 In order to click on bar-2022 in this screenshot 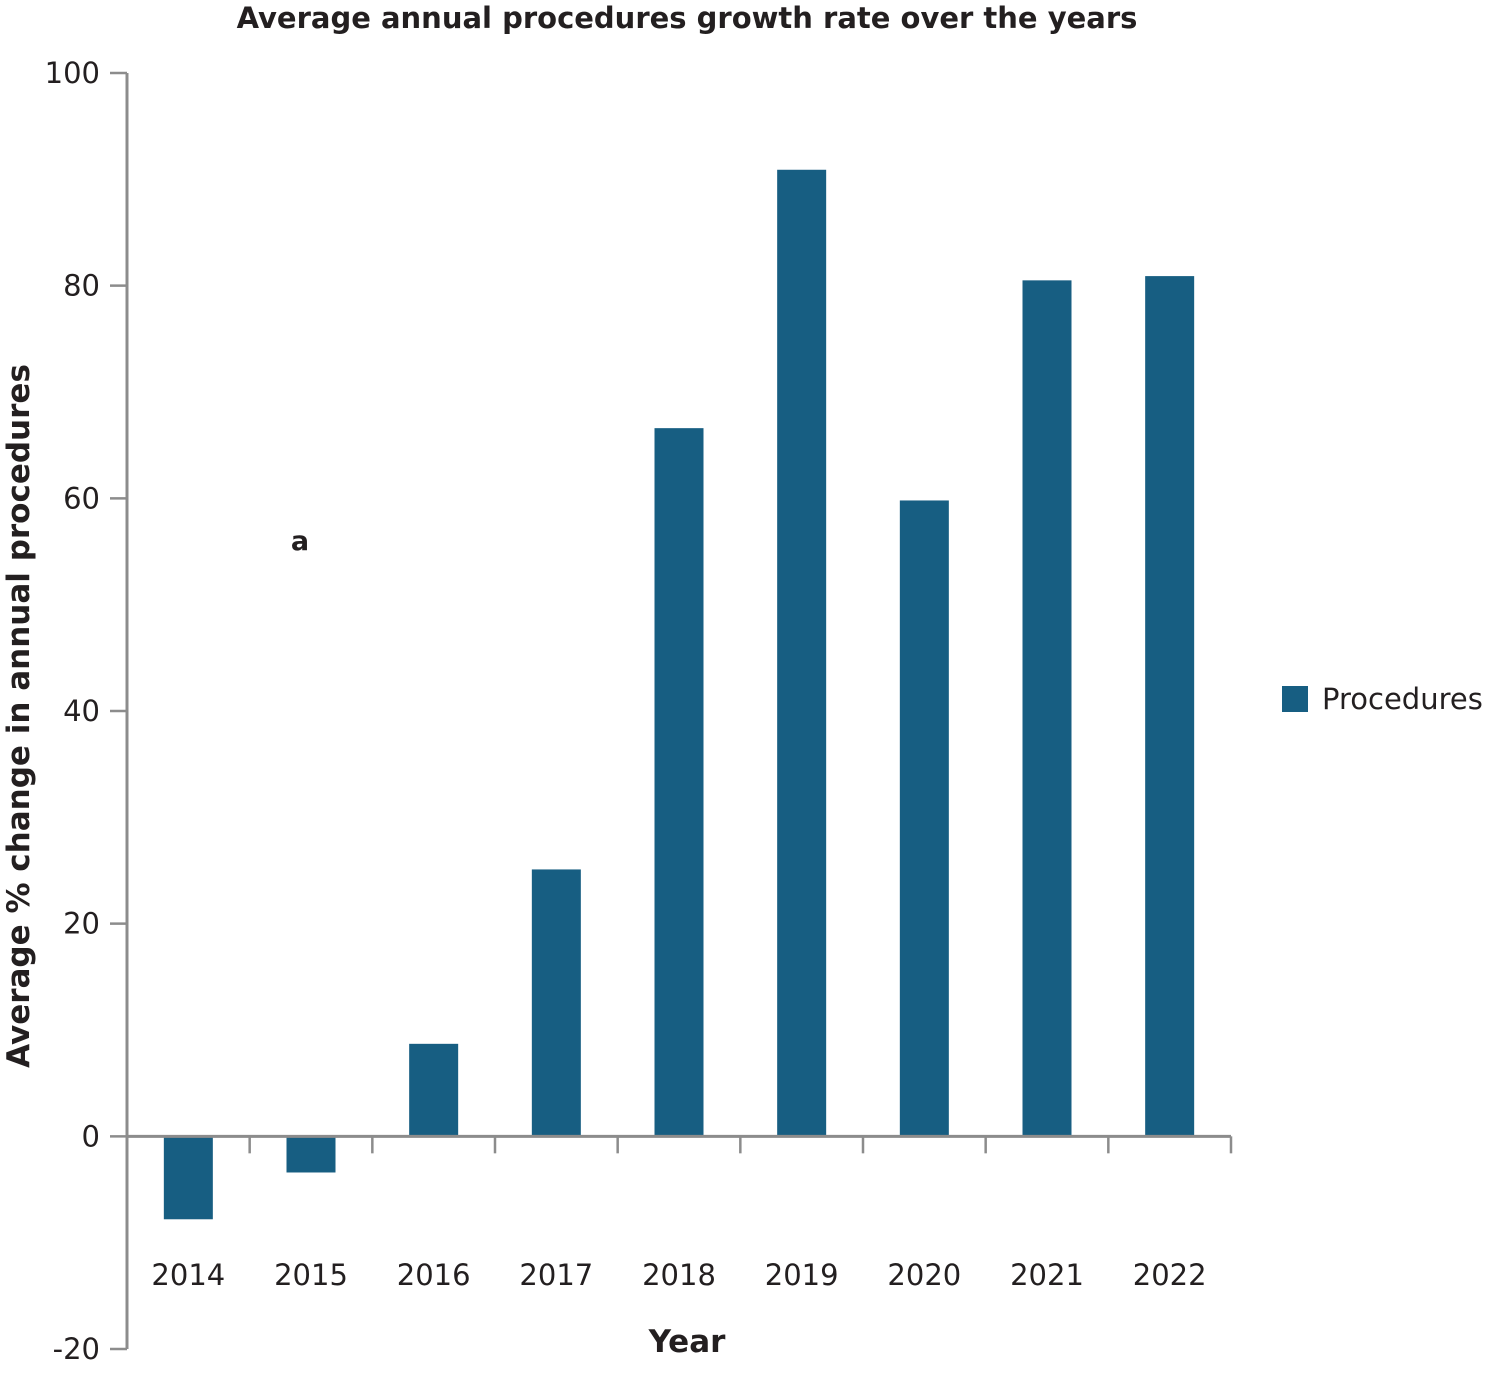, I will do `click(1170, 706)`.